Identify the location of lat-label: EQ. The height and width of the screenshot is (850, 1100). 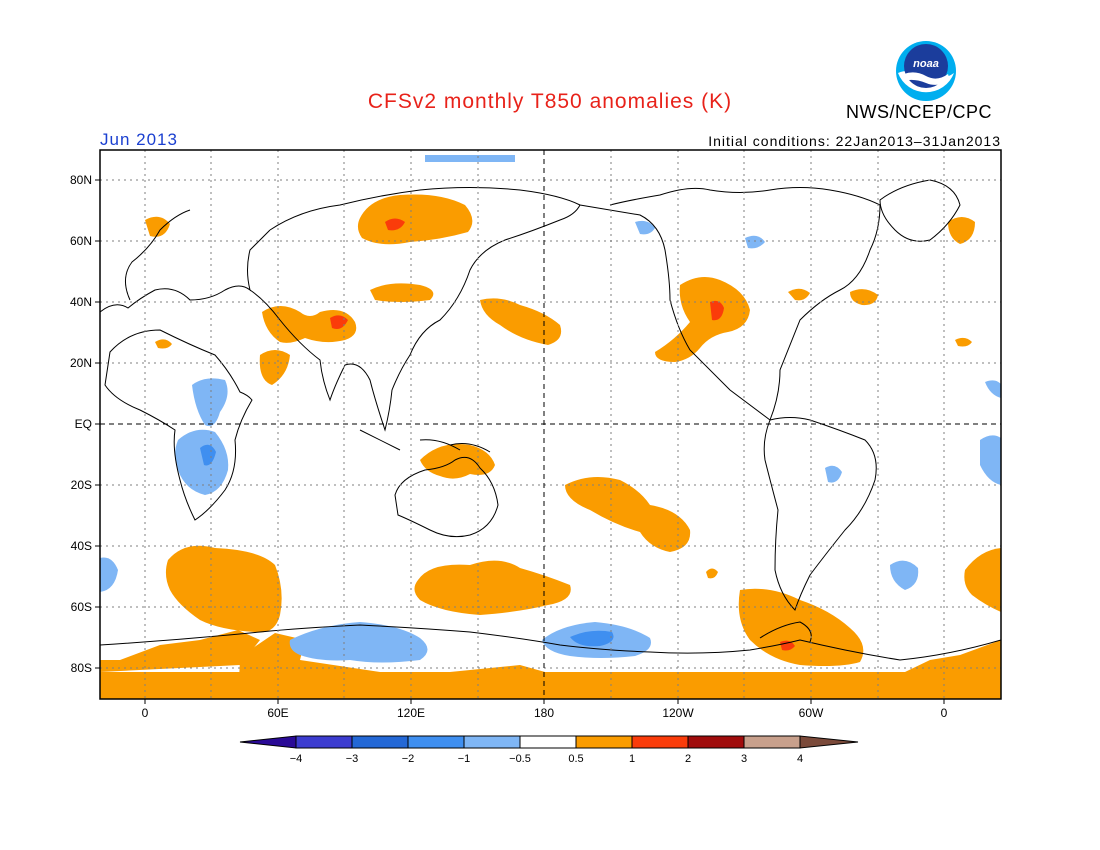
(83, 424).